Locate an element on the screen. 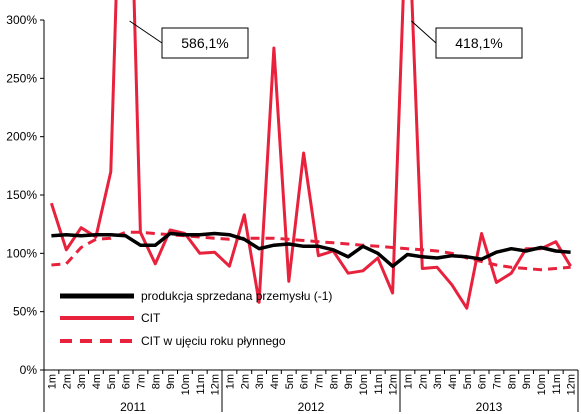  year-label: 2011 is located at coordinates (133, 407).